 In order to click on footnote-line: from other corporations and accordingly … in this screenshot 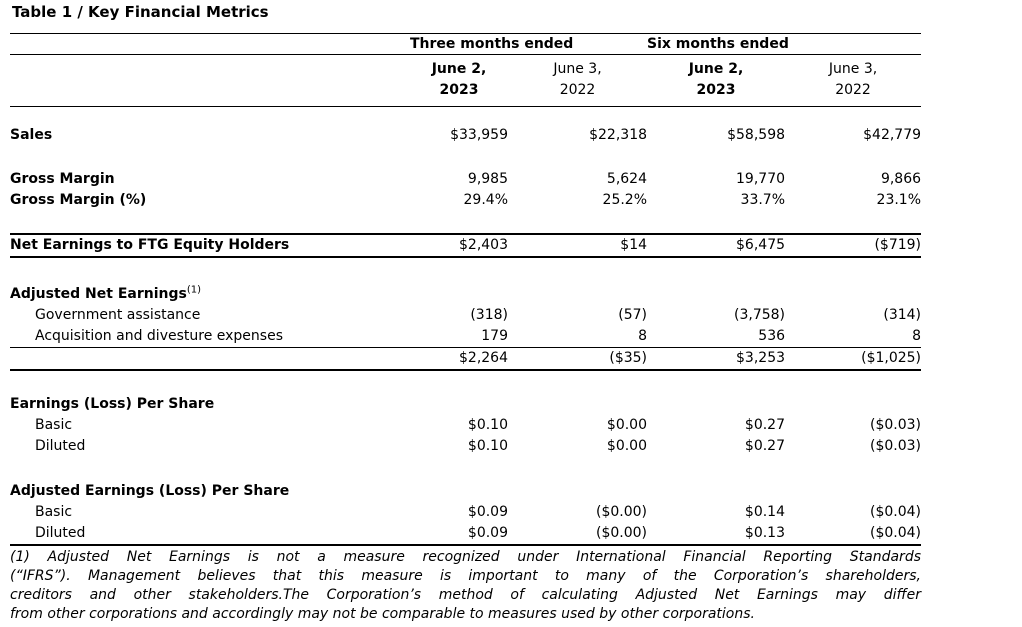, I will do `click(382, 614)`.